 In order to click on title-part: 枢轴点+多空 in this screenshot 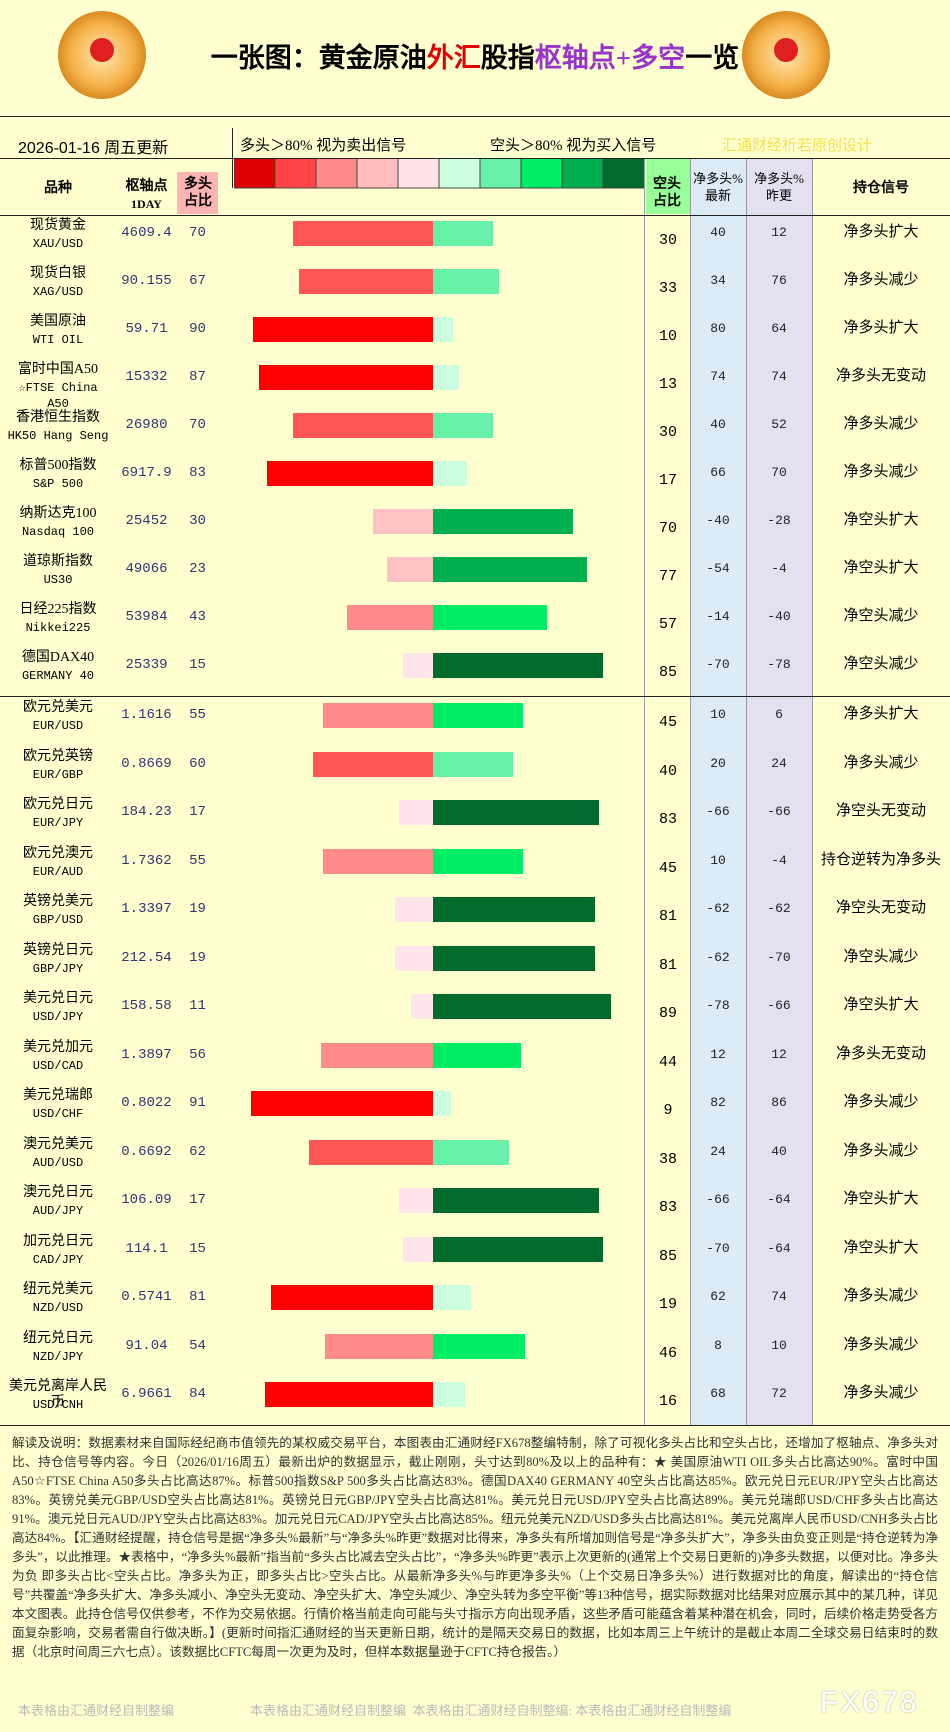, I will do `click(610, 58)`.